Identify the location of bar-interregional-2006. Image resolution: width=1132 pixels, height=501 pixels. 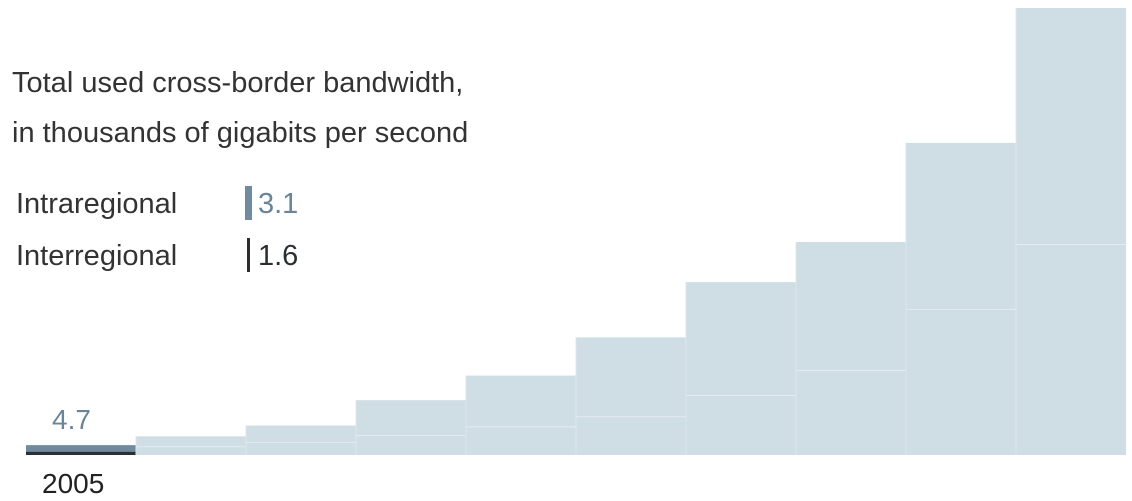
(191, 450).